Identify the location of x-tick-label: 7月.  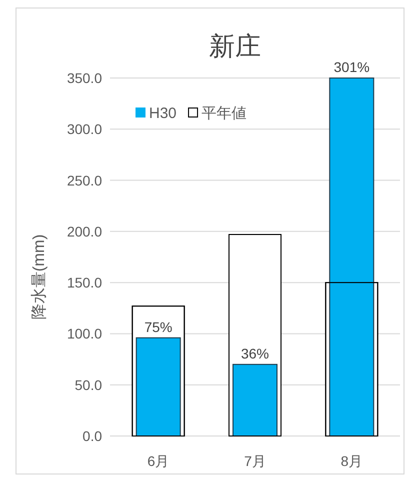
(255, 461).